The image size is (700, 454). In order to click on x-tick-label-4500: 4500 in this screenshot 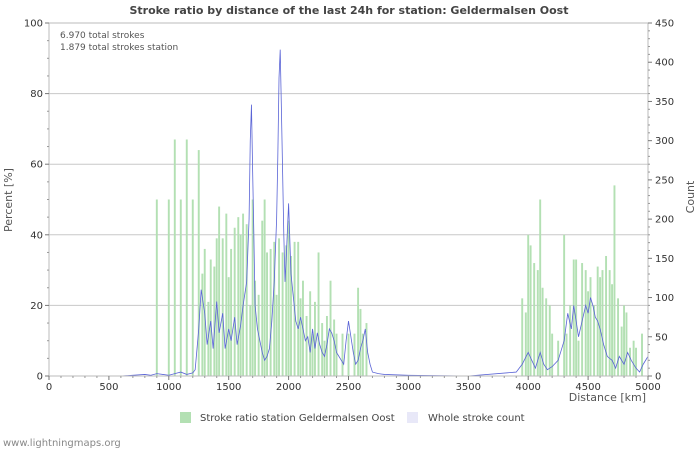, I will do `click(587, 387)`.